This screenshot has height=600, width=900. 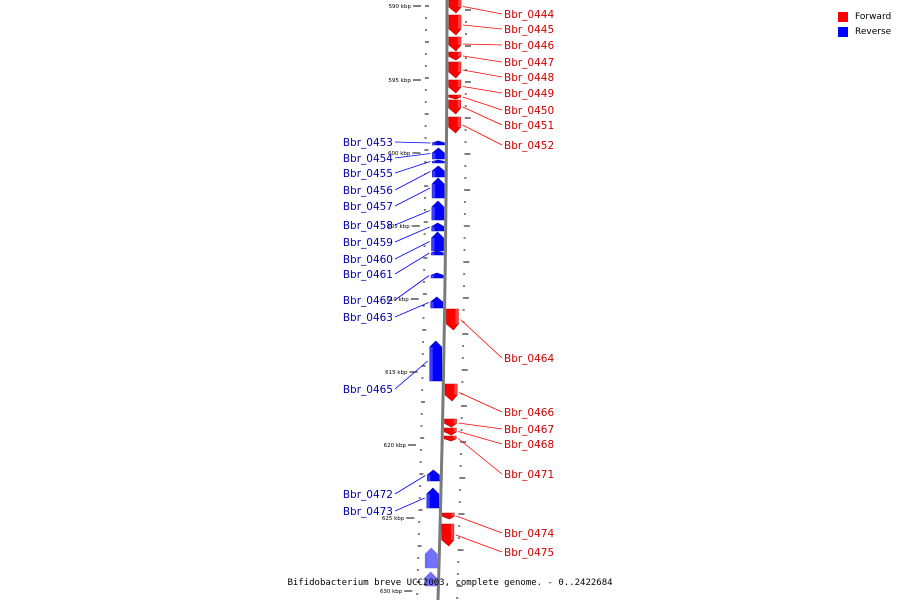 I want to click on gene-label-bbr-0448: Bbr_0448, so click(x=529, y=78).